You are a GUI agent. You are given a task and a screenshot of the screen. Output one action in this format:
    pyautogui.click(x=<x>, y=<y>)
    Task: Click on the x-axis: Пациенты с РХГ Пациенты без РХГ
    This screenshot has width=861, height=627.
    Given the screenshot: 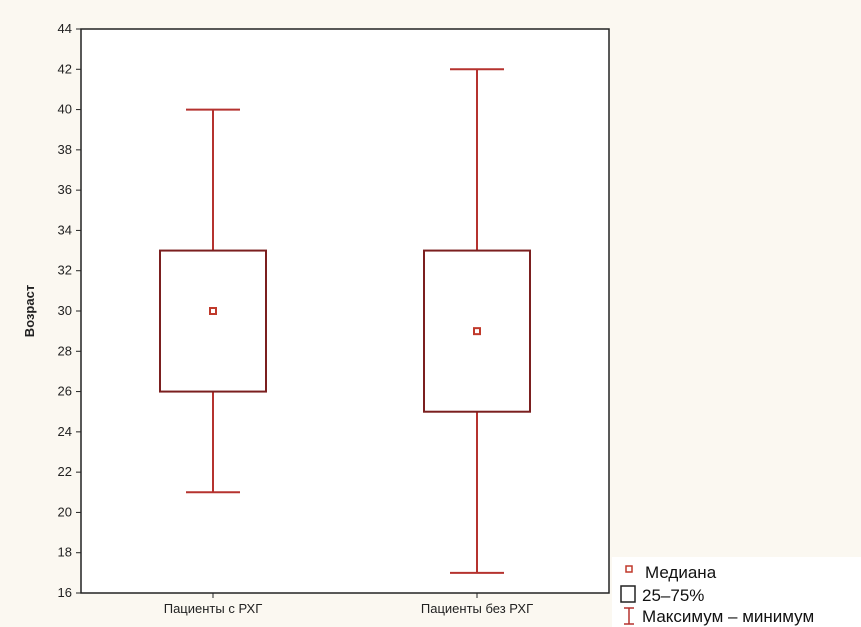 What is the action you would take?
    pyautogui.click(x=348, y=604)
    